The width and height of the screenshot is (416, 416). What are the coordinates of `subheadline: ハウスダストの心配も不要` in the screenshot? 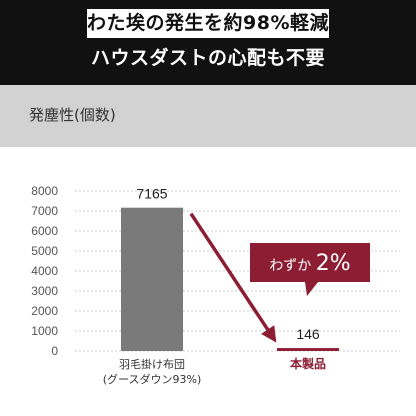 It's located at (207, 58).